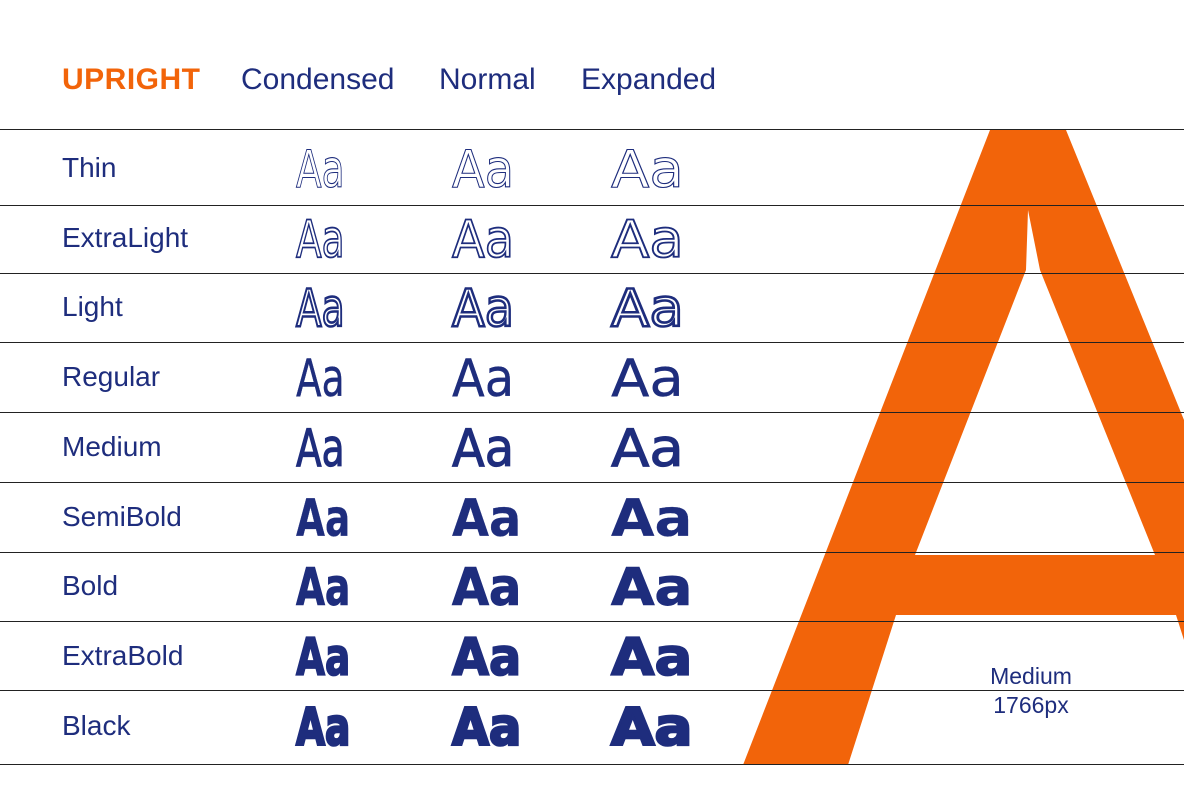  Describe the element at coordinates (131, 79) in the screenshot. I see `style-title: UPRIGHT` at that location.